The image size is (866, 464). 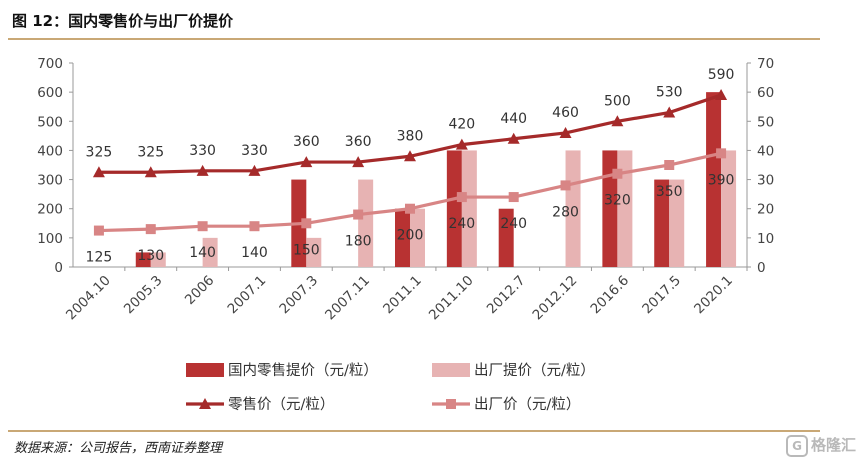 I want to click on x-tick-label: 2020.1, so click(x=713, y=295).